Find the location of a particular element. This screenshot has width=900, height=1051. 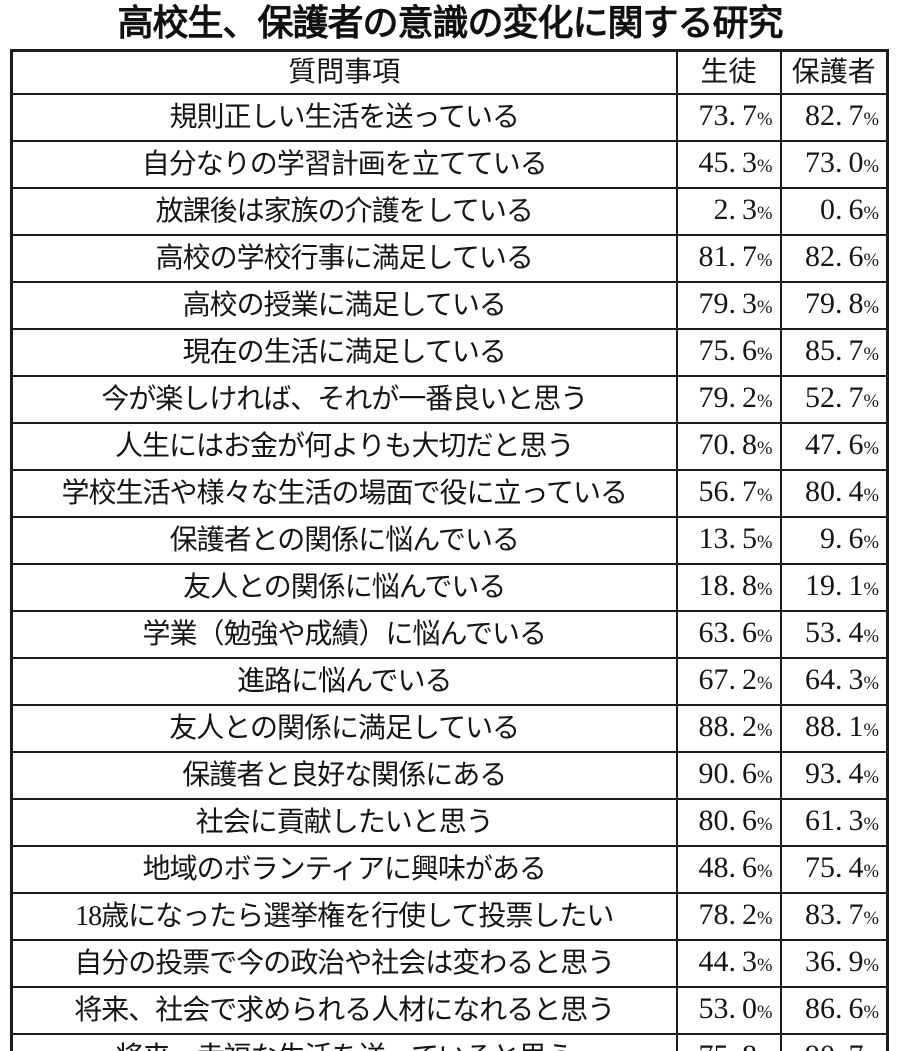

parent-value-cell: 53. 4% is located at coordinates (834, 634).